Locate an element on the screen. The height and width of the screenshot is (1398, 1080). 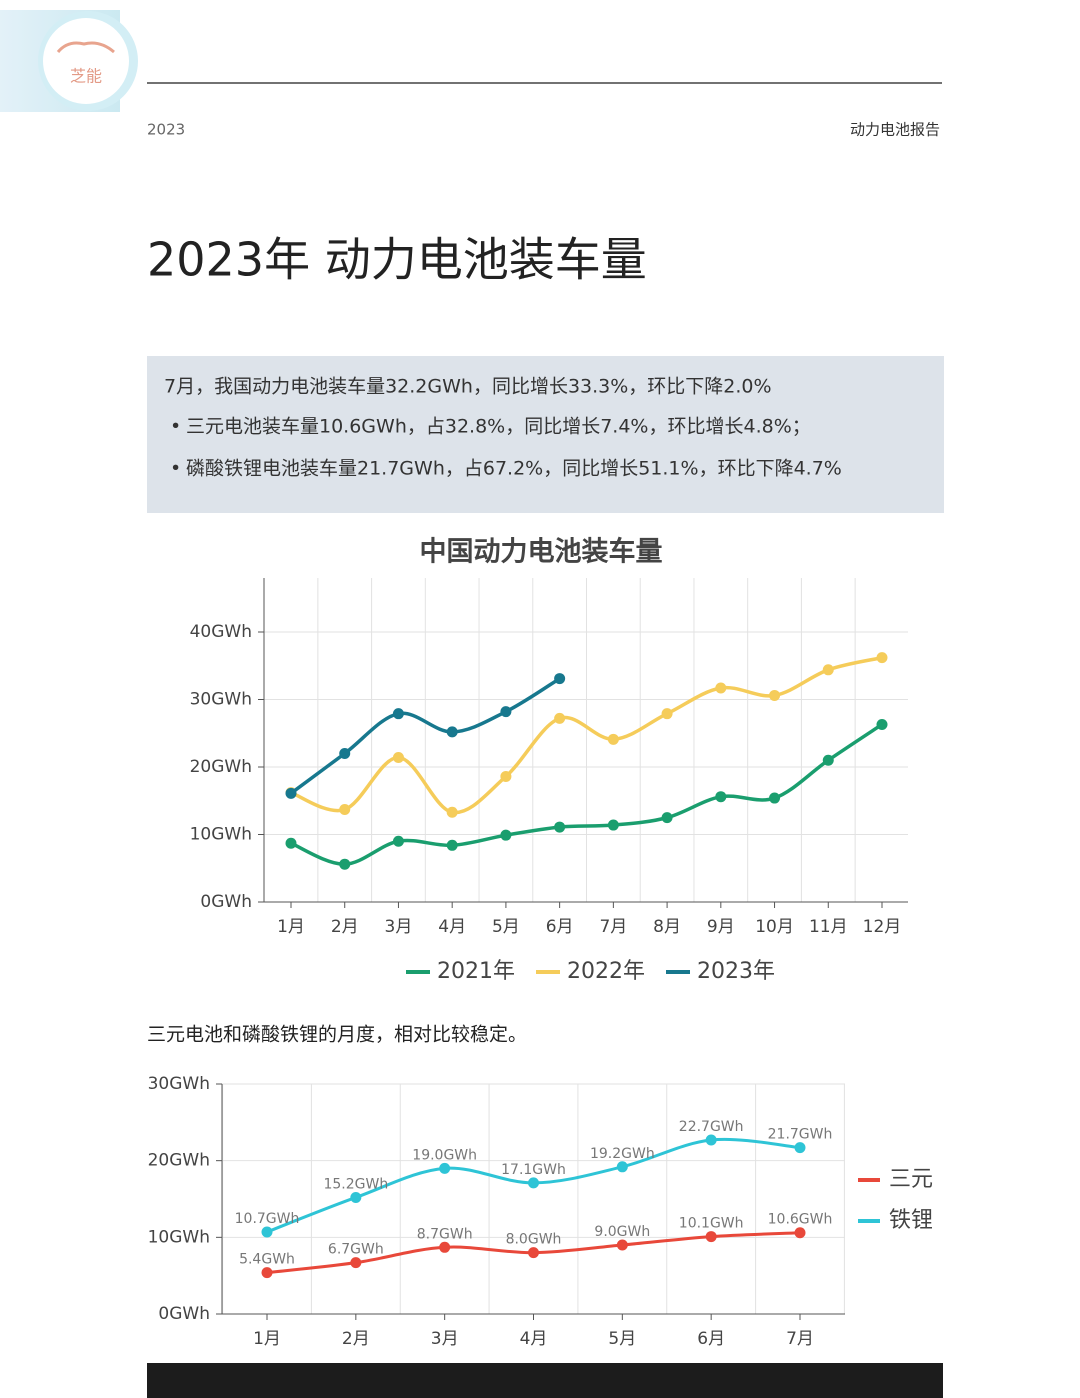
summary-box is located at coordinates (545, 434).